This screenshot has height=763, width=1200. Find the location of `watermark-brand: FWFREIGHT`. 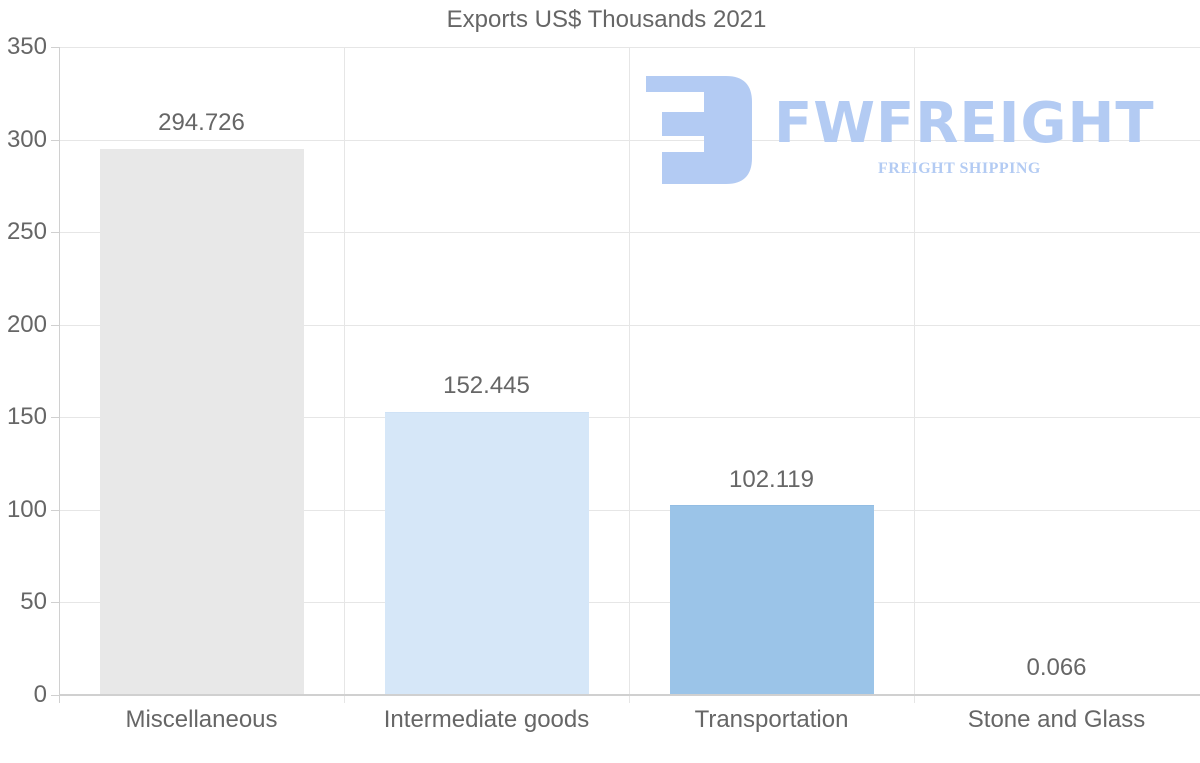

watermark-brand: FWFREIGHT is located at coordinates (964, 123).